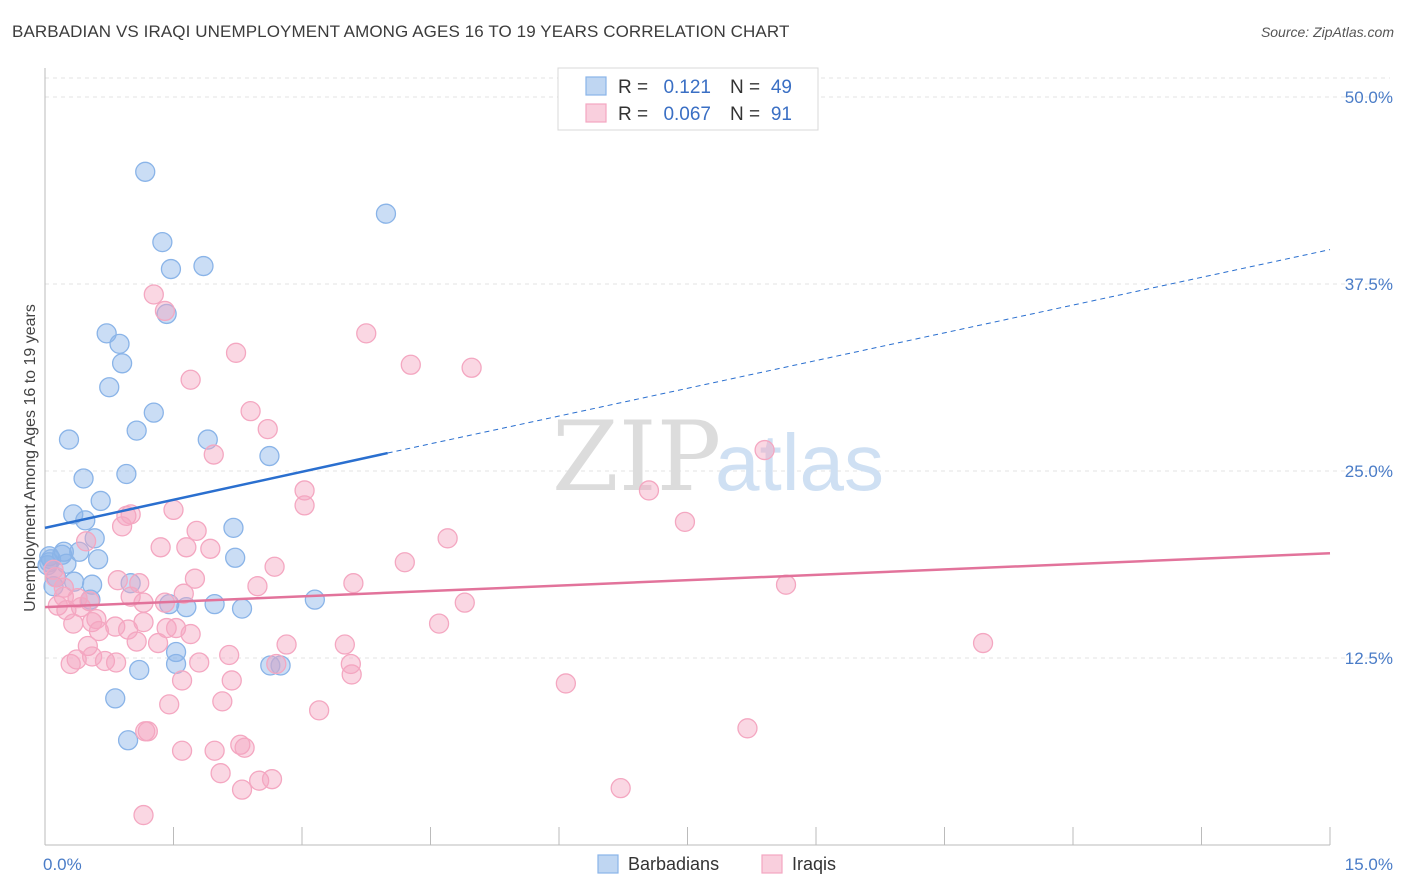 The height and width of the screenshot is (892, 1406). I want to click on x-tick-label-start: 0.0%, so click(62, 864).